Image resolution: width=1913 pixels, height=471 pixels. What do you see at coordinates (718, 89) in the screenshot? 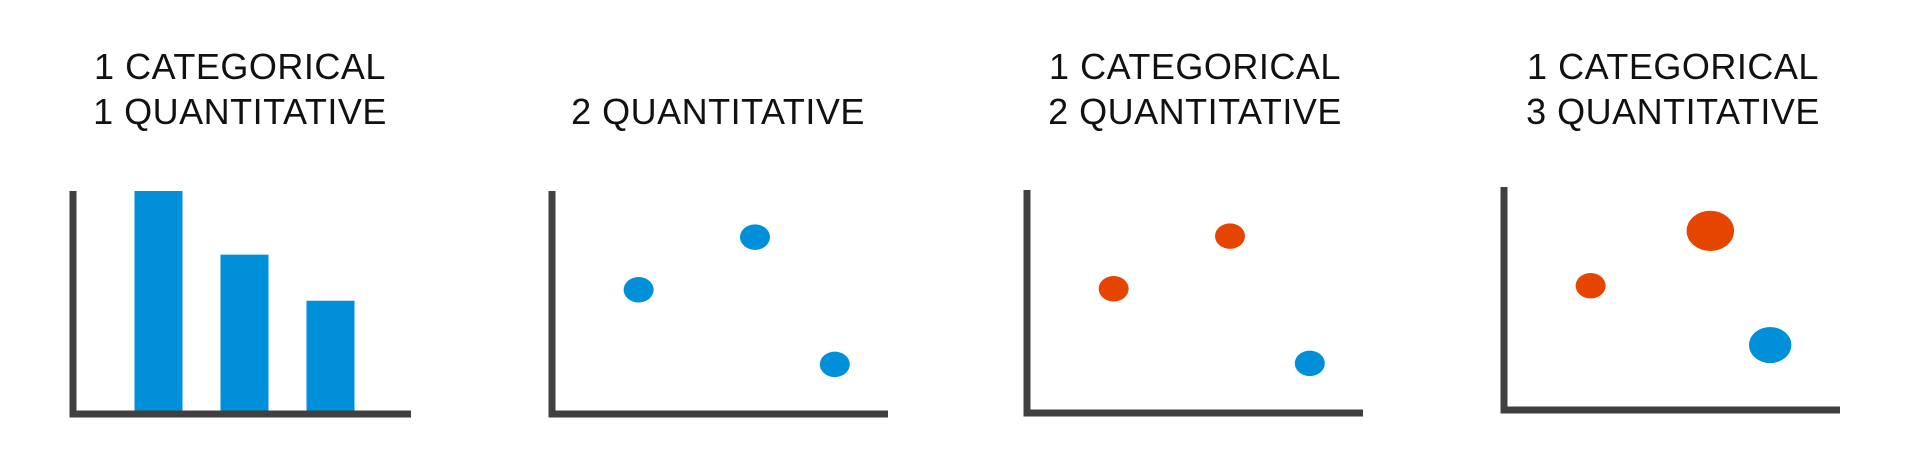
I see `chart-title-2: 2 QUANTITATIVE` at bounding box center [718, 89].